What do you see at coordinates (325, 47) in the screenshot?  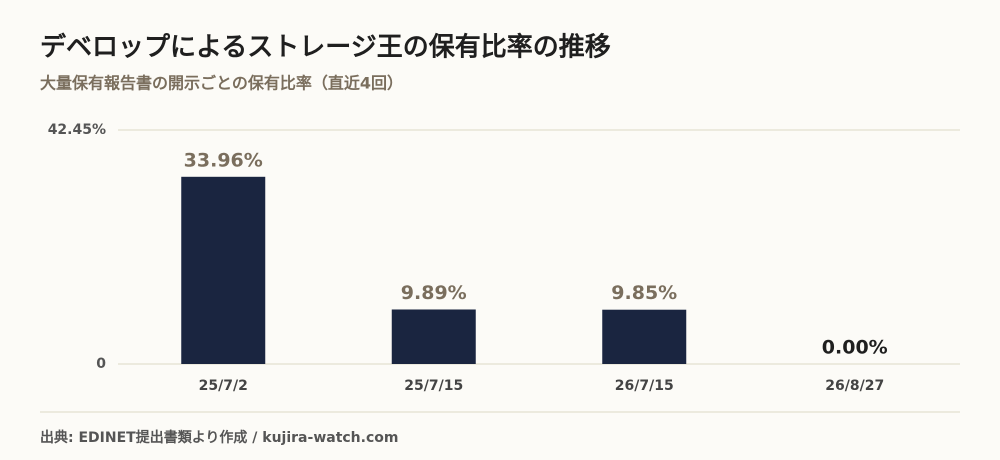 I see `chart-title: デベロップによるストレージ王の保有比率の推移` at bounding box center [325, 47].